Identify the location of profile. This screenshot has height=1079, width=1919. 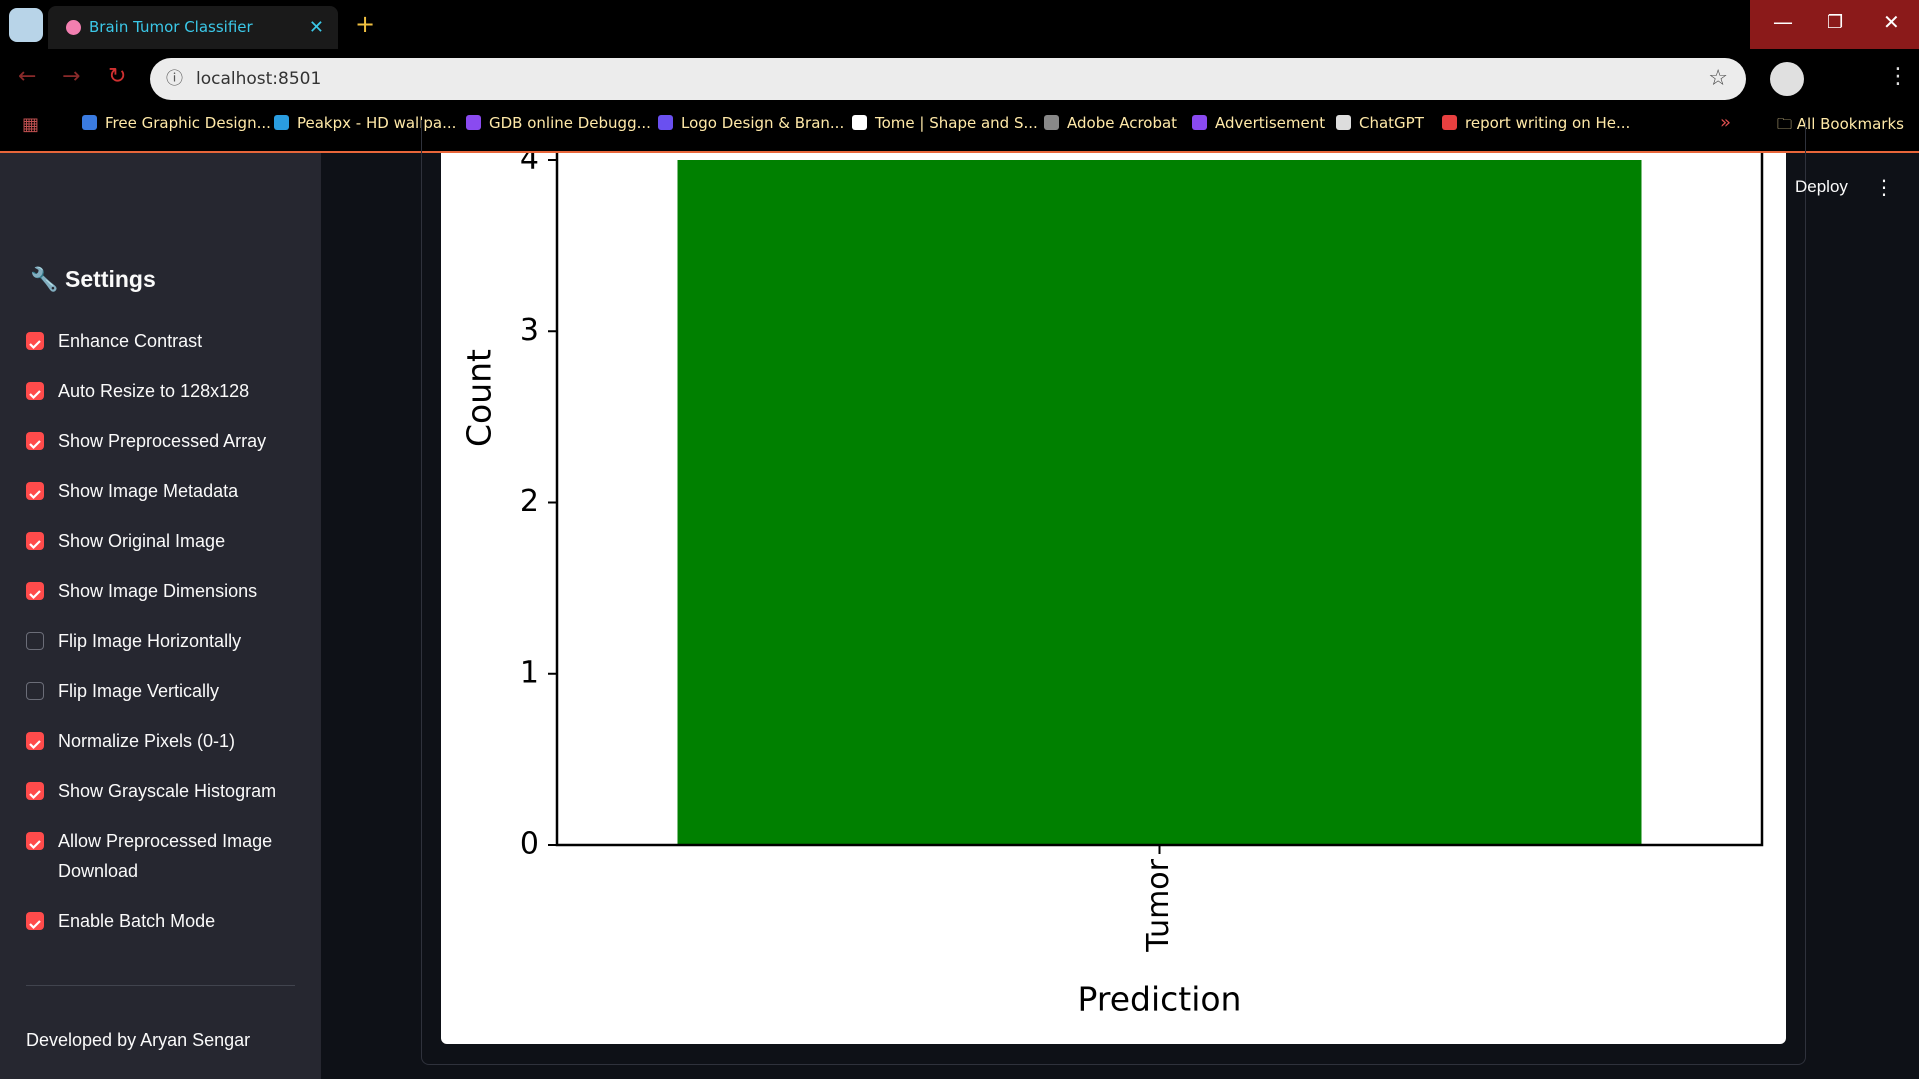
(1787, 79).